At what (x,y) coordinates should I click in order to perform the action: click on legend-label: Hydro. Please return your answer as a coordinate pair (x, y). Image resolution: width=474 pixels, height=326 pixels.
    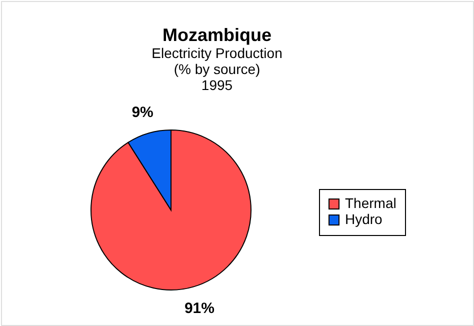
    Looking at the image, I should click on (364, 219).